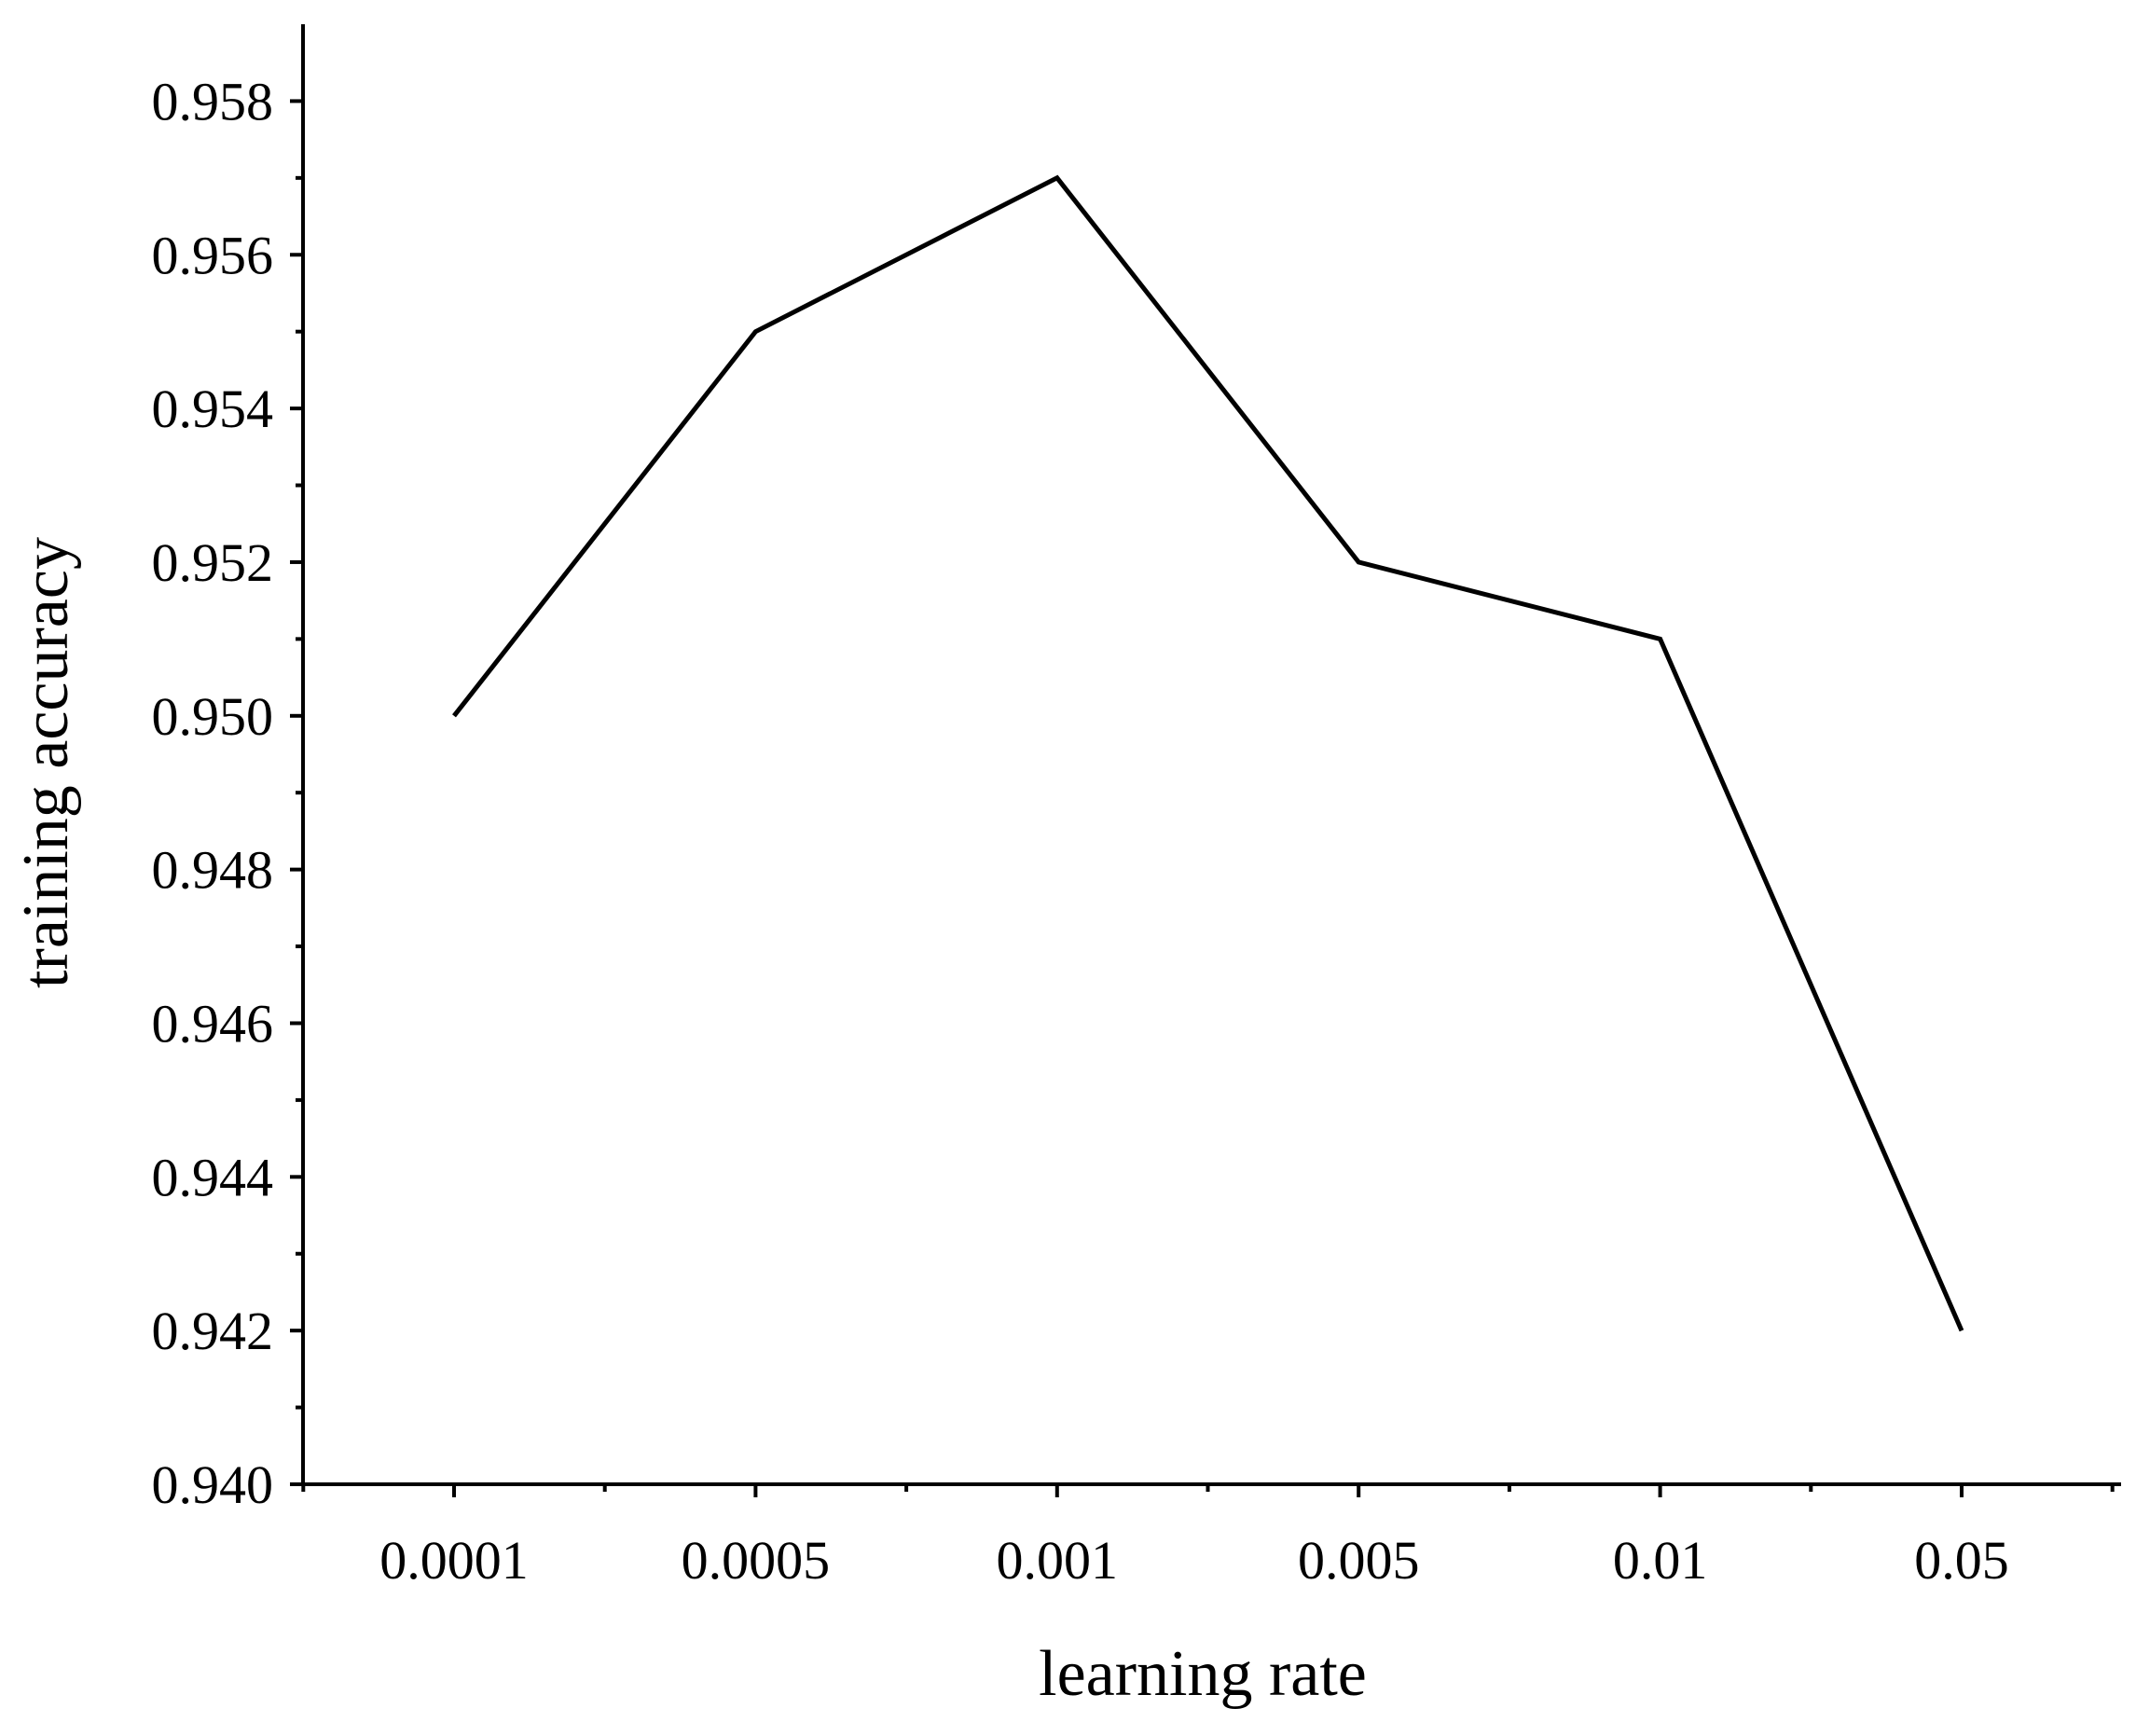  I want to click on x-tick-label: 0.0005, so click(756, 1560).